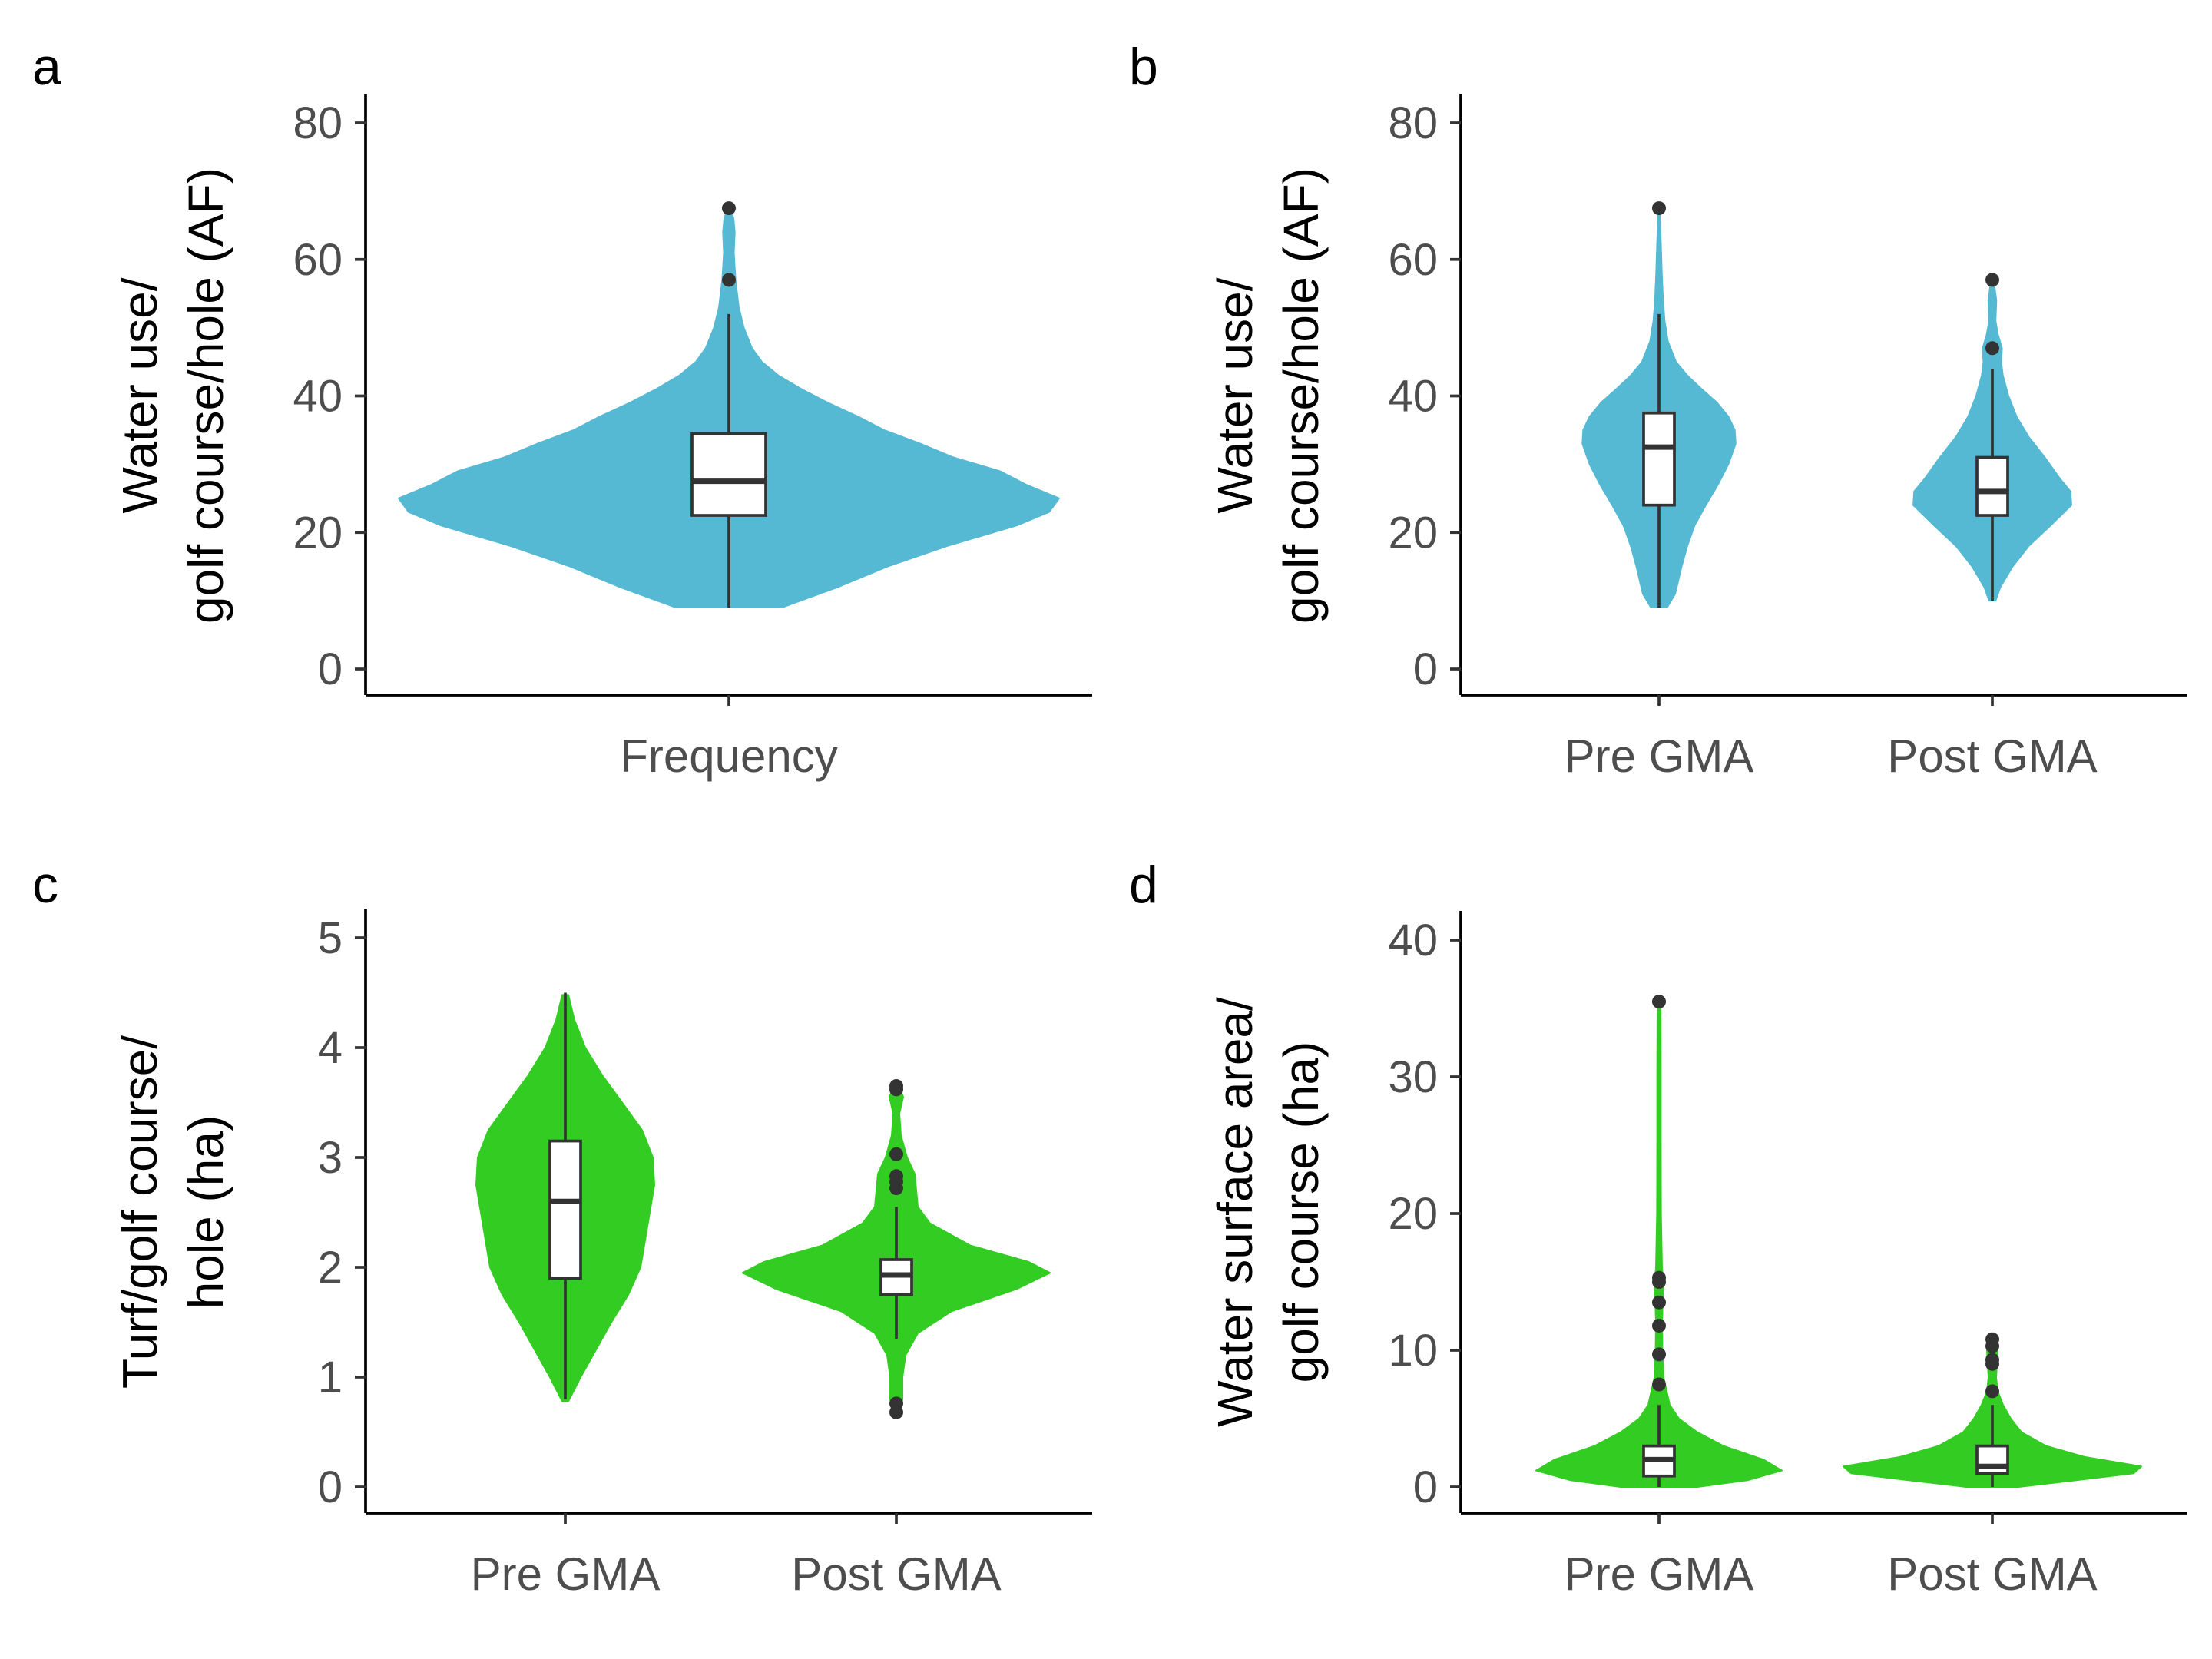  Describe the element at coordinates (330, 1048) in the screenshot. I see `y-tick-label: 4` at that location.